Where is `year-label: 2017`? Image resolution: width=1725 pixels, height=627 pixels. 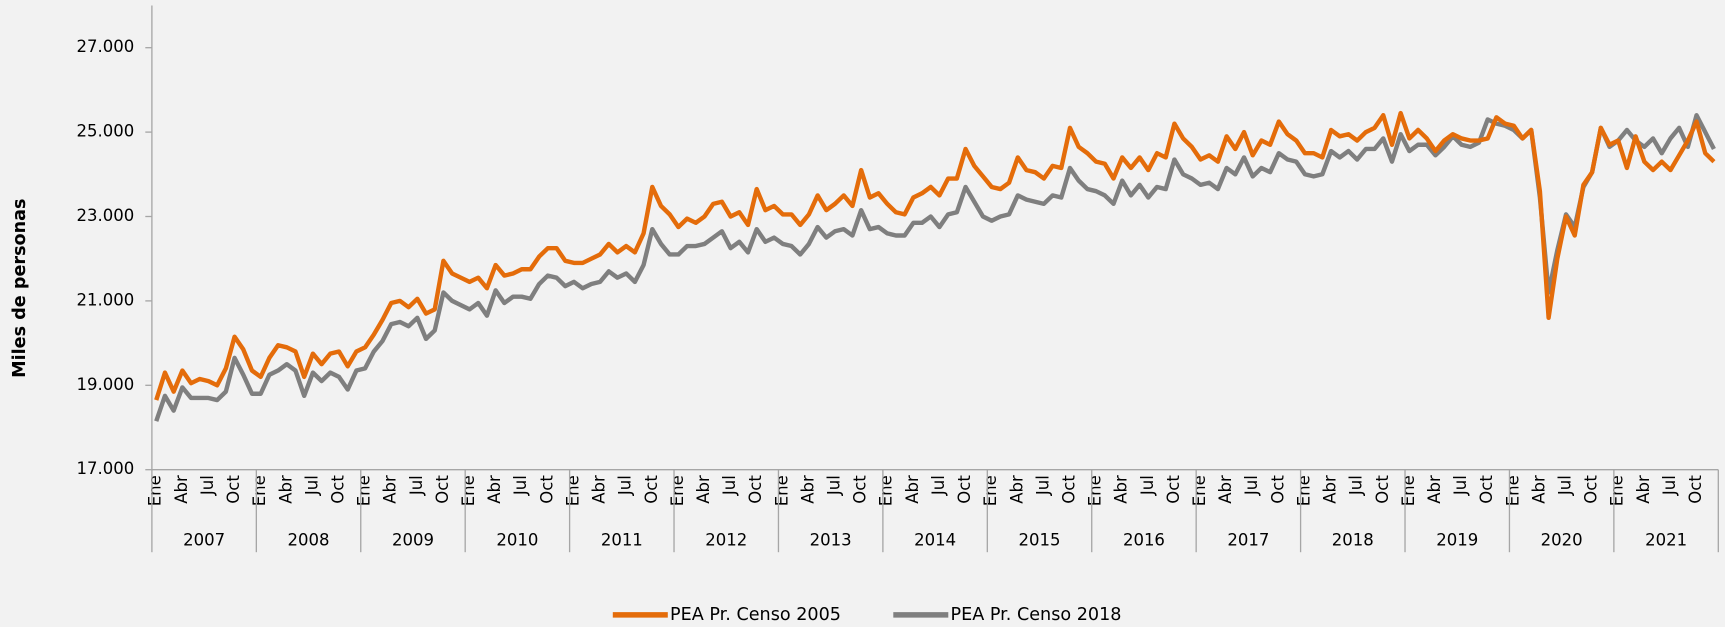
year-label: 2017 is located at coordinates (1248, 540).